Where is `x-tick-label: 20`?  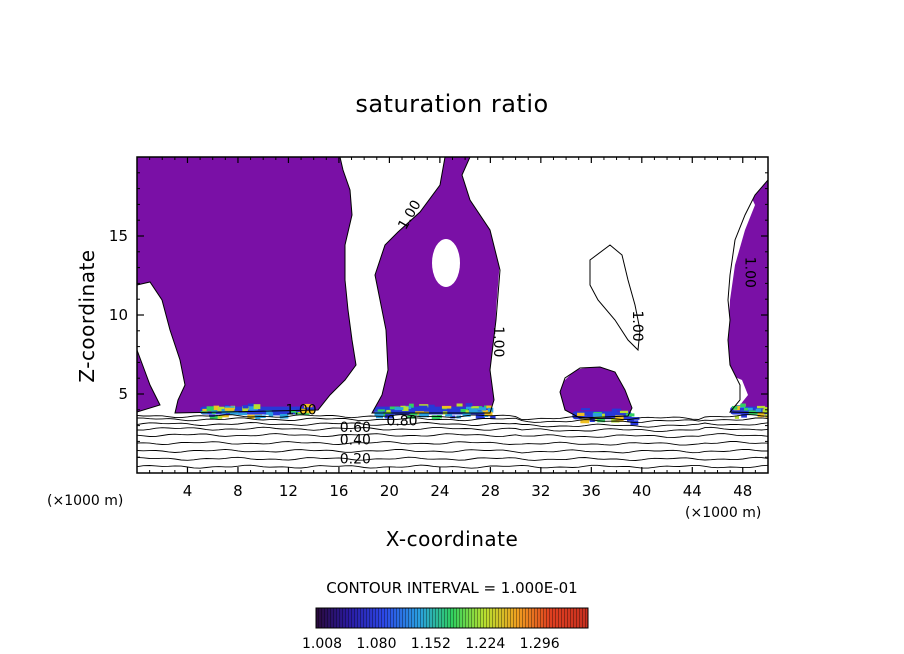
x-tick-label: 20 is located at coordinates (389, 491).